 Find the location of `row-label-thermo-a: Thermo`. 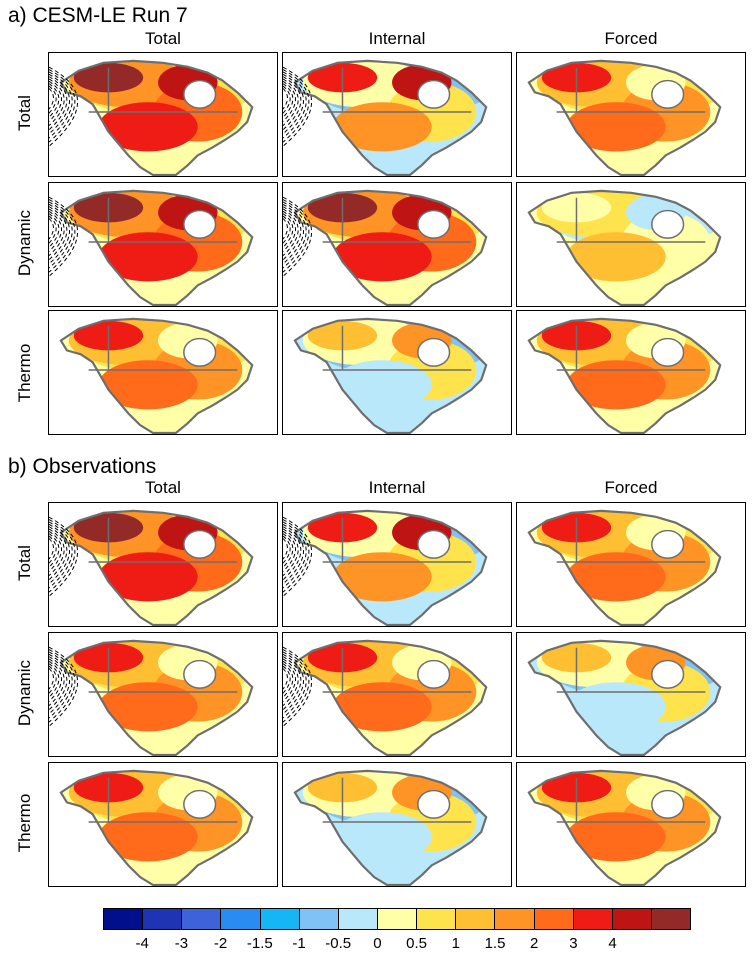

row-label-thermo-a: Thermo is located at coordinates (24, 373).